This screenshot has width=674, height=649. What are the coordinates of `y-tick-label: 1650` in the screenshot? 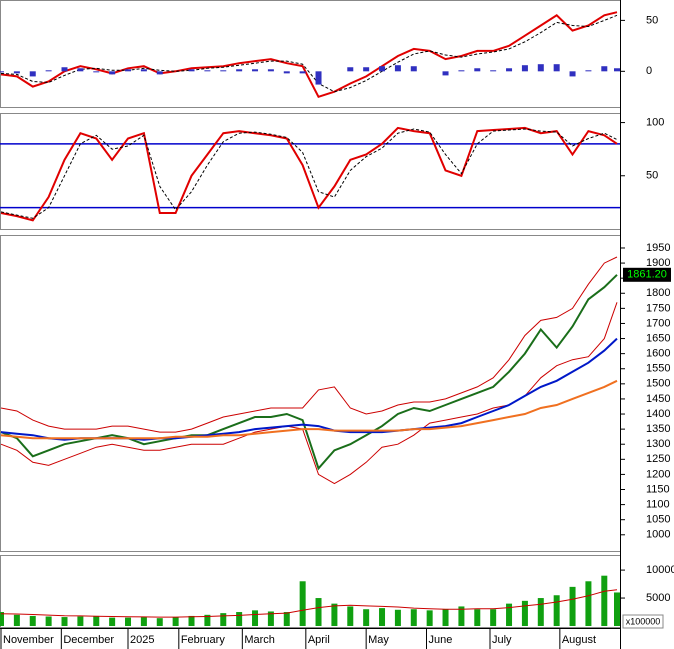 It's located at (658, 338).